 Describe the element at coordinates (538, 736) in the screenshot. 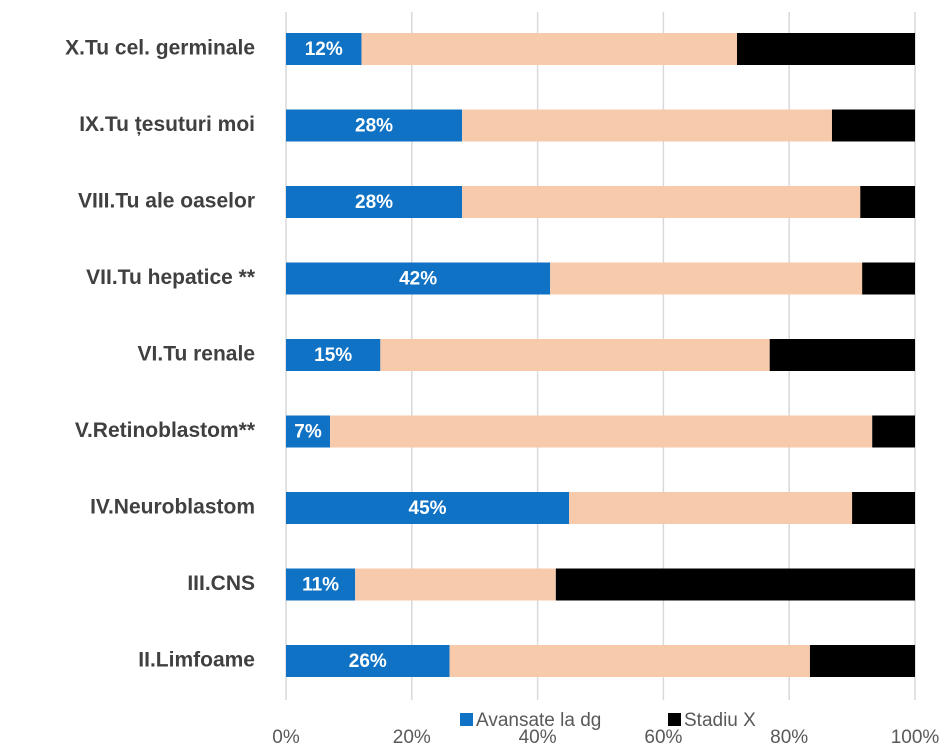

I see `x-tick-label: 40%` at that location.